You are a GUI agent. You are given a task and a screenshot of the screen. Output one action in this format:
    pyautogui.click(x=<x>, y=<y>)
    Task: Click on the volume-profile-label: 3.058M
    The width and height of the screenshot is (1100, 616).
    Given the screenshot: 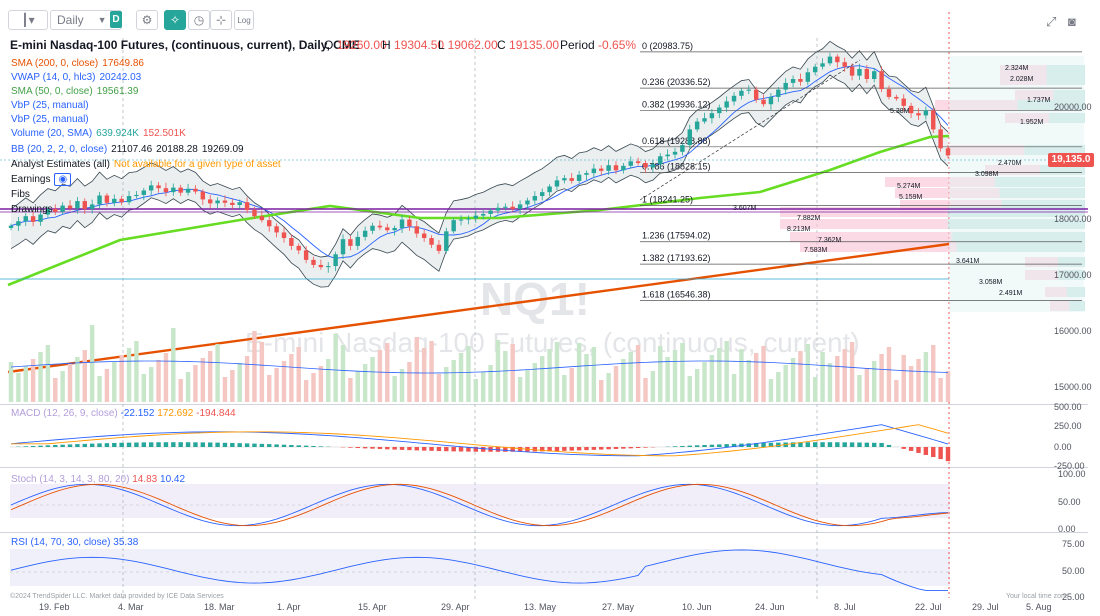 What is the action you would take?
    pyautogui.click(x=991, y=282)
    